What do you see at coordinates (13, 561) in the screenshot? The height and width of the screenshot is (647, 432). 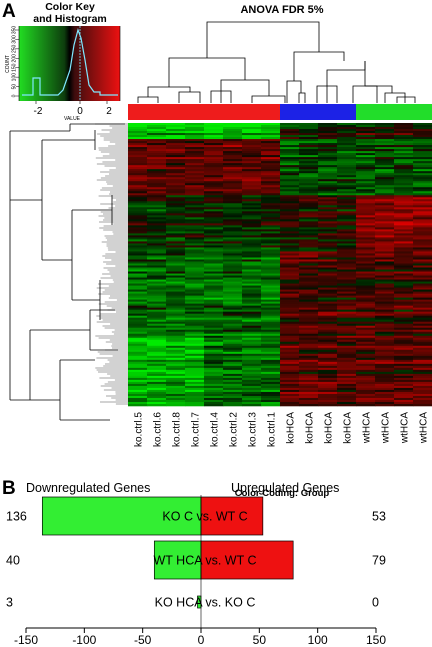 I see `down-count-label: 40` at bounding box center [13, 561].